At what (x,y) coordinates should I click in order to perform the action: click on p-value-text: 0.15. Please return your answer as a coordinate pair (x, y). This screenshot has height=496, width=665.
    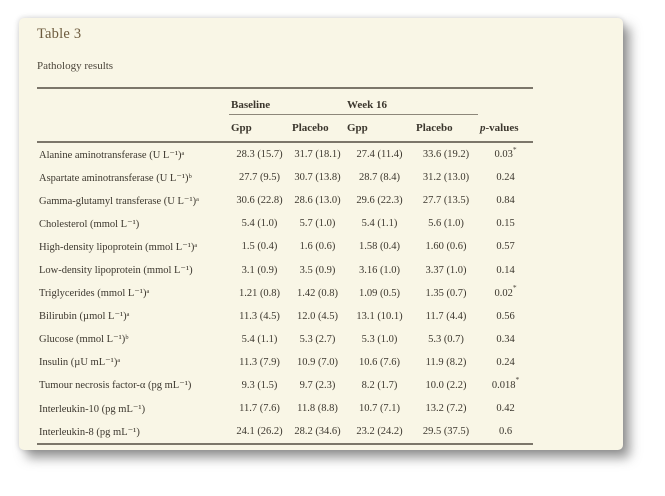
    Looking at the image, I should click on (505, 224).